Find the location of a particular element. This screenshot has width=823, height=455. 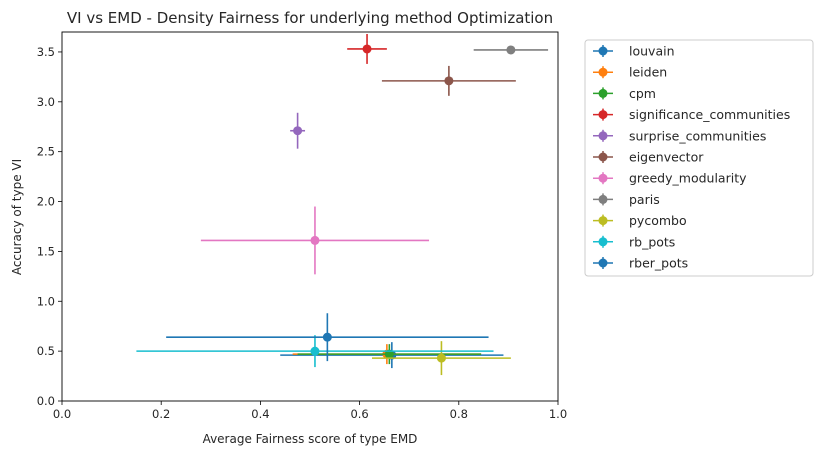

legend-entry-louvain: louvain is located at coordinates (634, 51).